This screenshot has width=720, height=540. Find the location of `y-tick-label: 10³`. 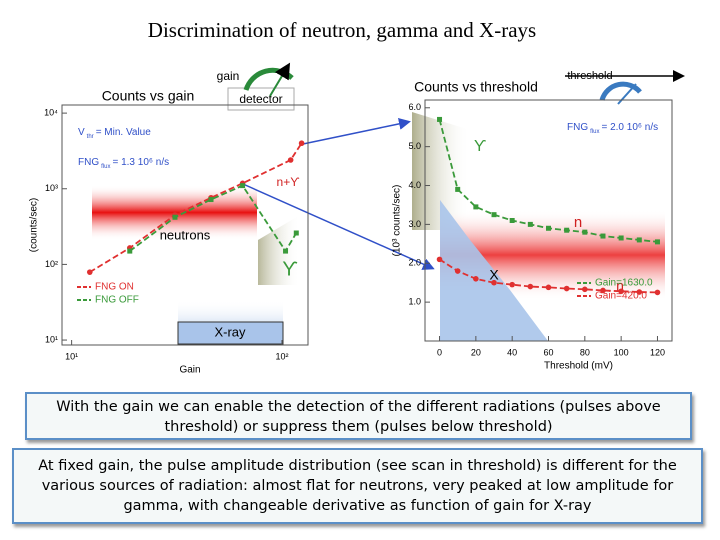

y-tick-label: 10³ is located at coordinates (51, 188).